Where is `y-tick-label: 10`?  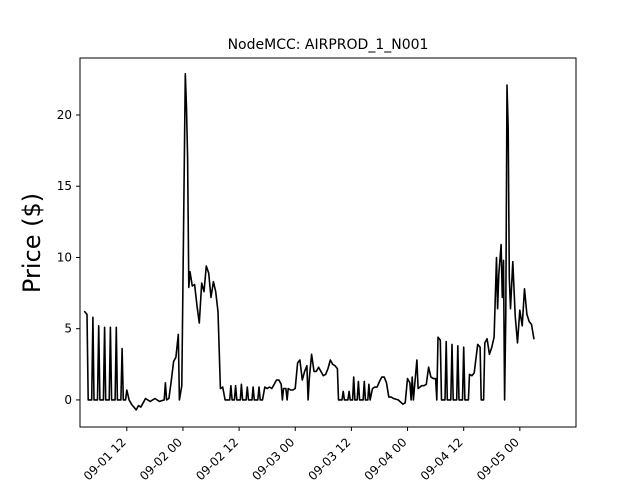 y-tick-label: 10 is located at coordinates (64, 257).